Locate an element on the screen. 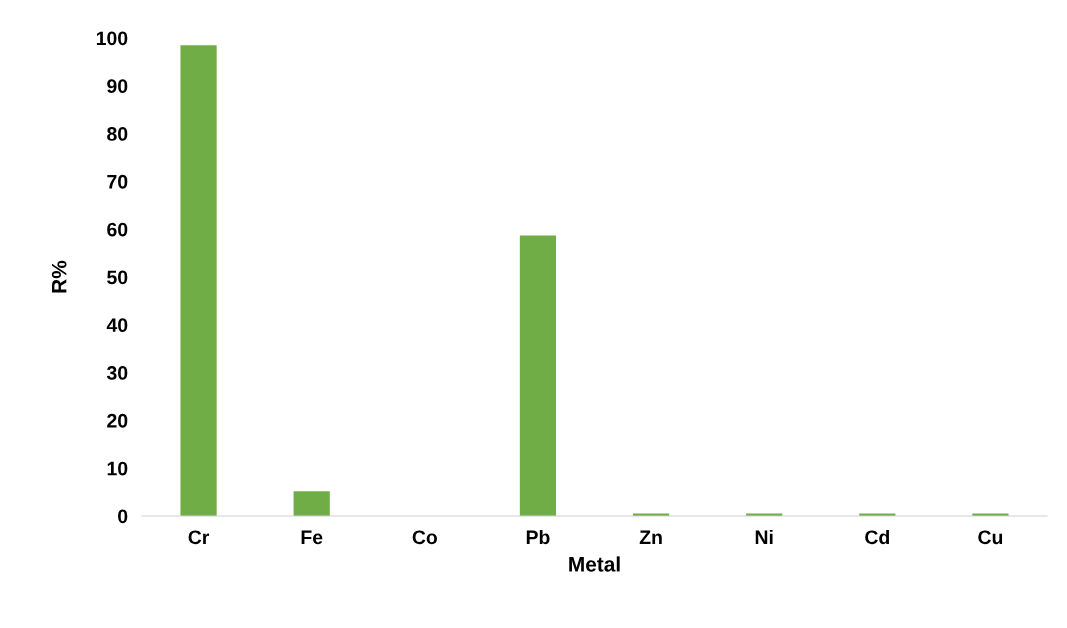 This screenshot has height=628, width=1067. x-axis-title: Metal is located at coordinates (594, 564).